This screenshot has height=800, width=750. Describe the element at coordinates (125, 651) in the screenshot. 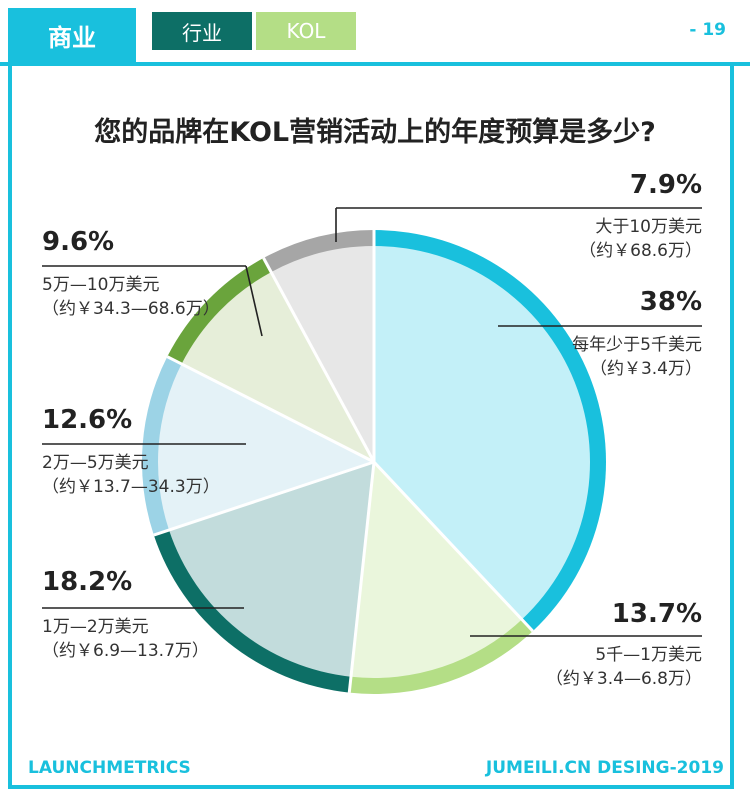

I see `slice-rmb-label: （约￥6.9—13.7万）` at that location.